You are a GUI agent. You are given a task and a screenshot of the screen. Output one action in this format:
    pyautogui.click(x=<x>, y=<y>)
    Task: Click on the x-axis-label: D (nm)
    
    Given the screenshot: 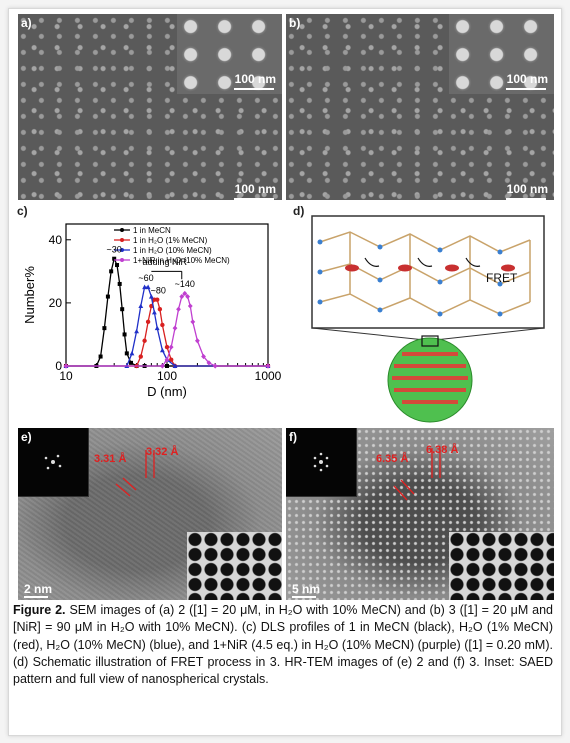 What is the action you would take?
    pyautogui.click(x=167, y=391)
    